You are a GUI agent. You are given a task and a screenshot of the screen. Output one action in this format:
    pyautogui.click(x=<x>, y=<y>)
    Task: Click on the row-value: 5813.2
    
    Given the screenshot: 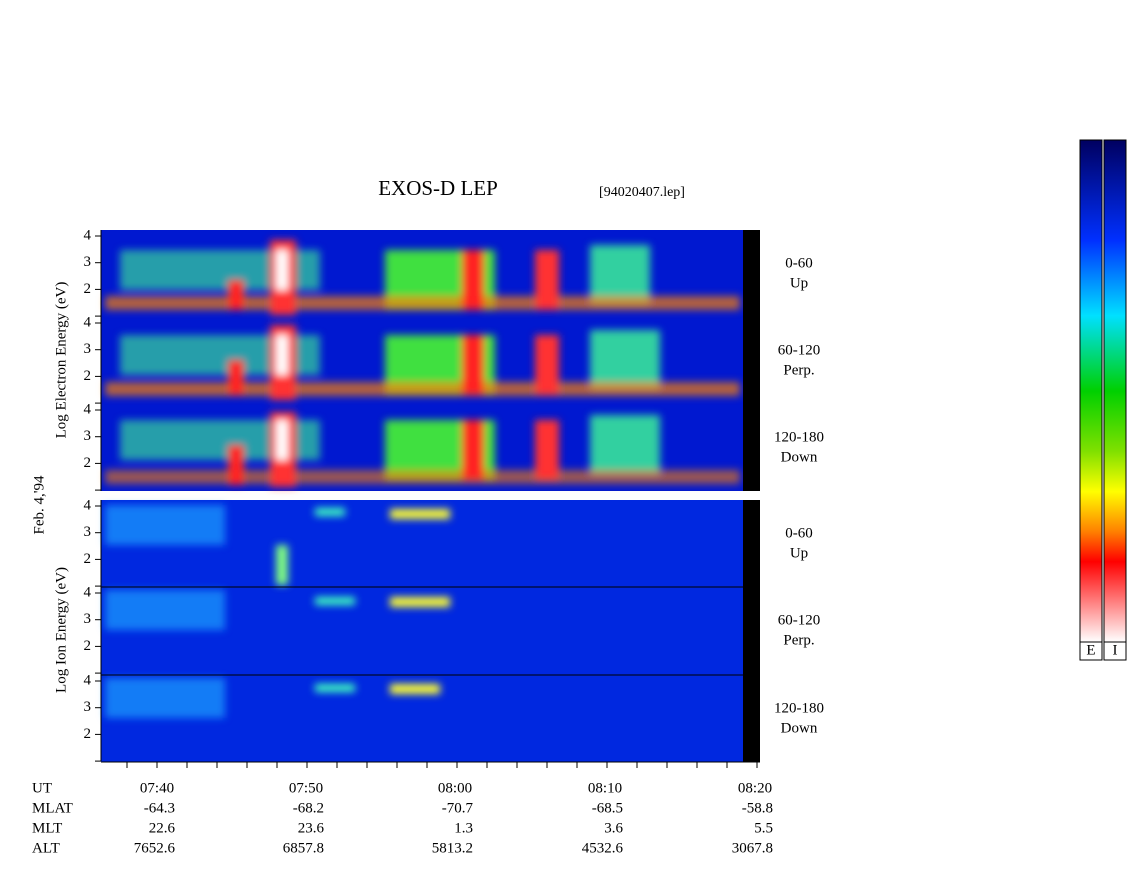 What is the action you would take?
    pyautogui.click(x=452, y=848)
    